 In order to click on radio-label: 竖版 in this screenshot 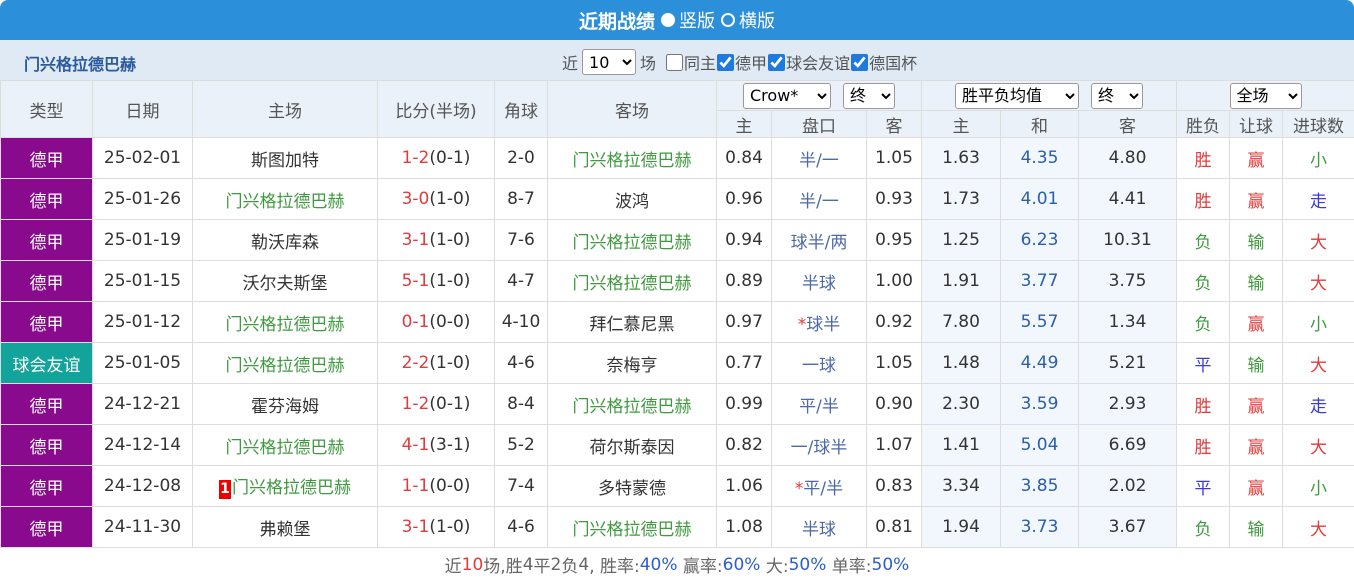, I will do `click(697, 20)`.